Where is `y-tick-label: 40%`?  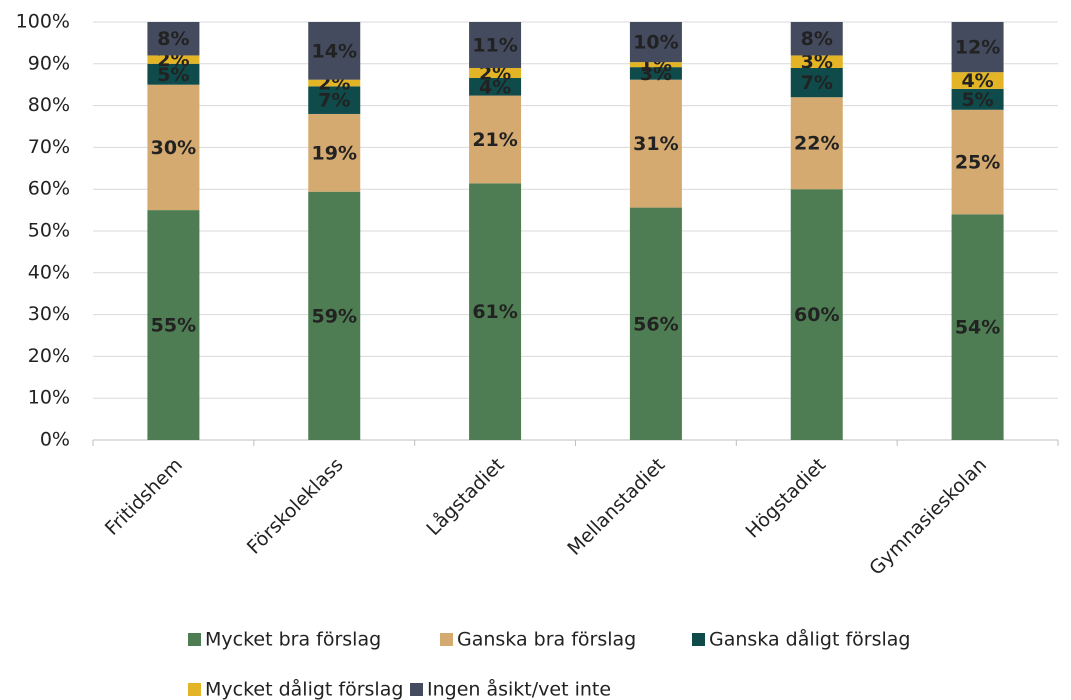 y-tick-label: 40% is located at coordinates (49, 272).